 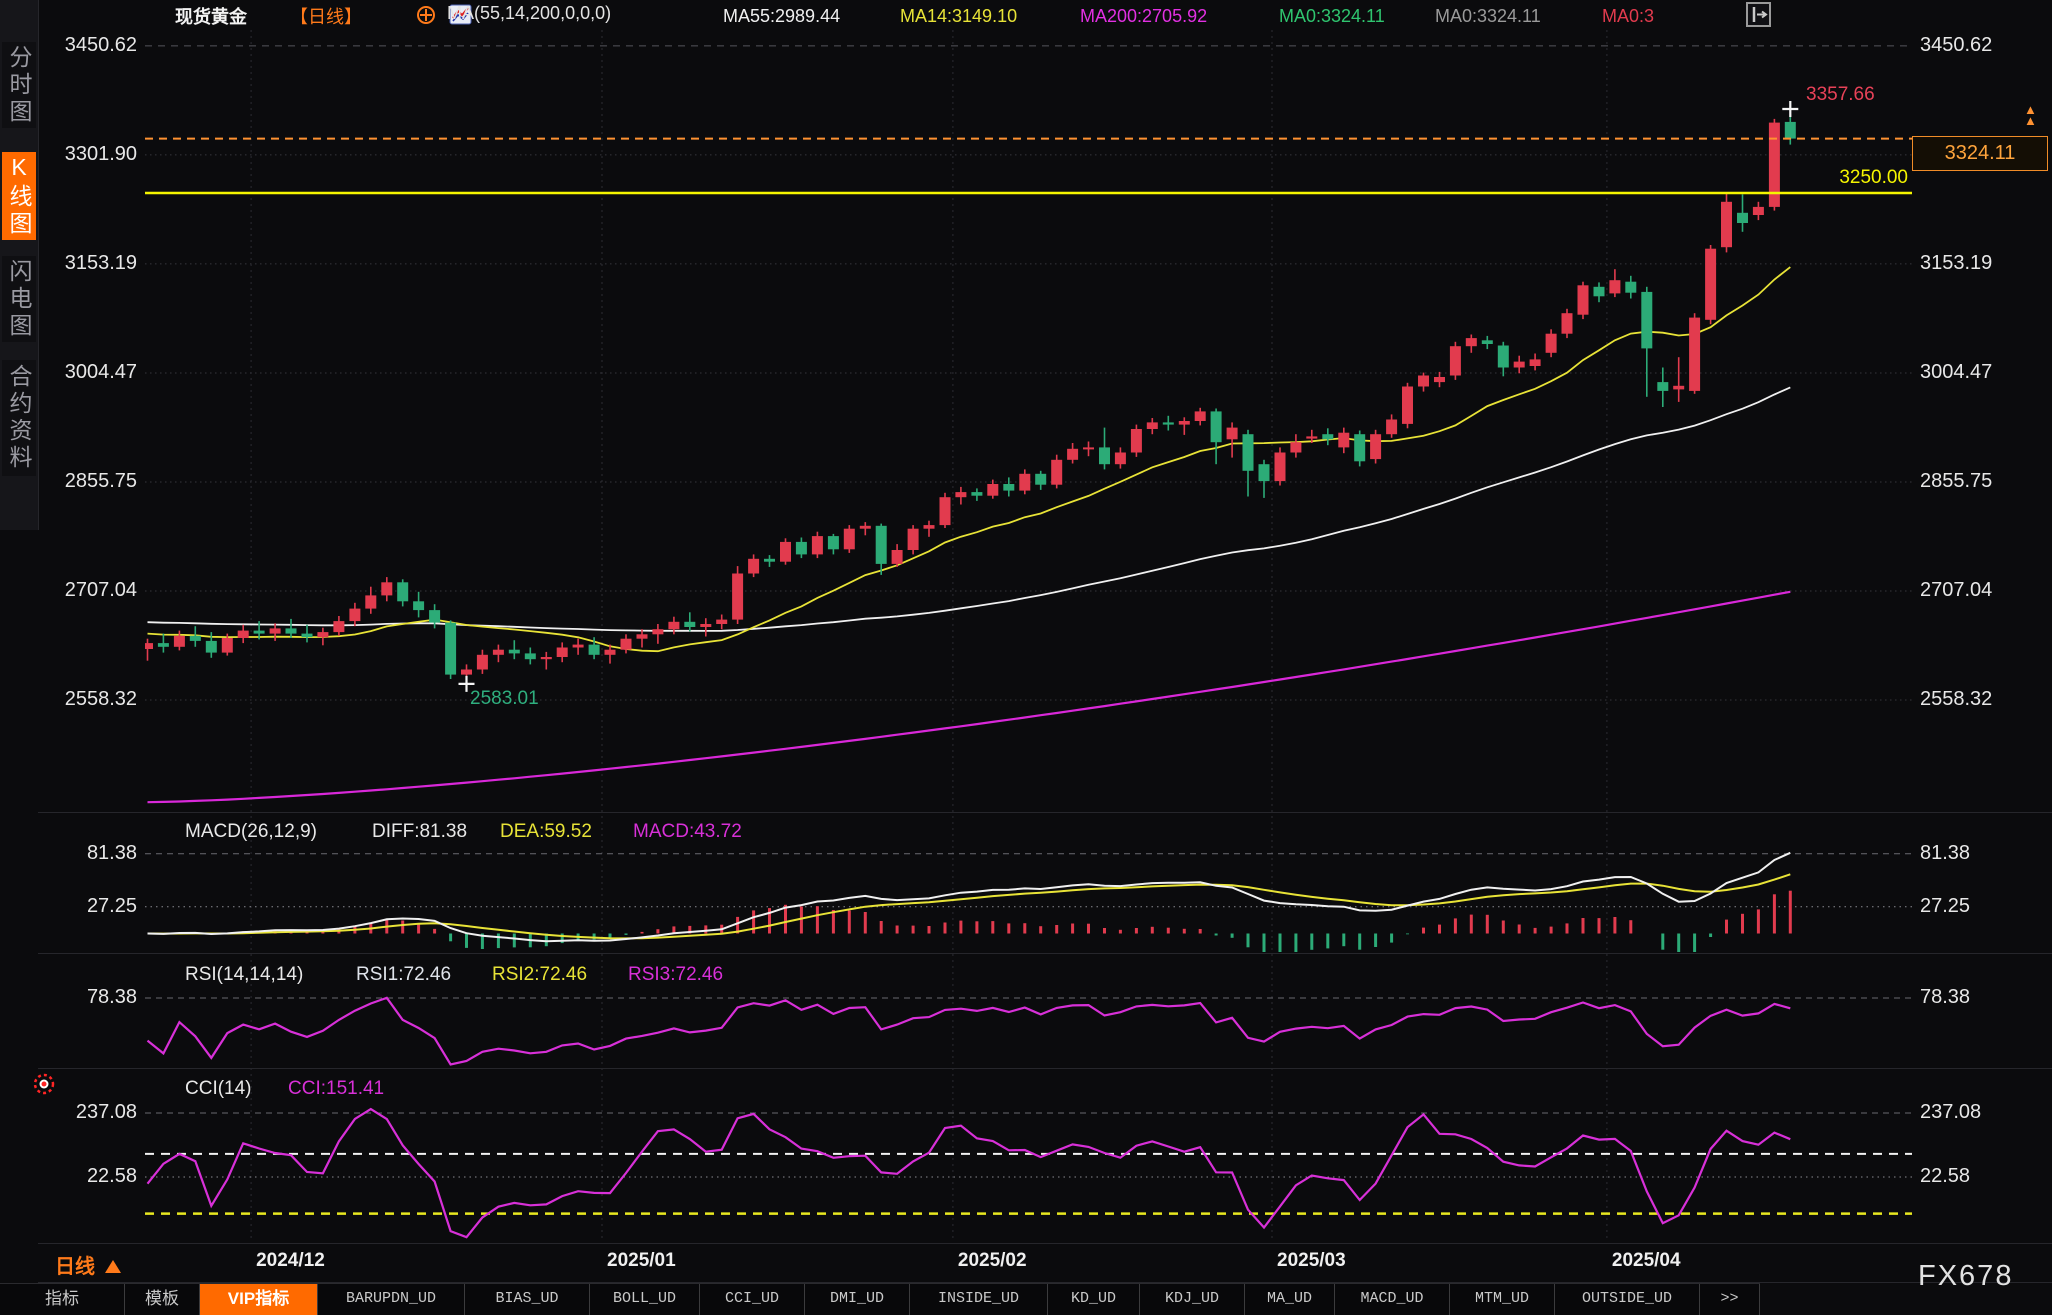 I want to click on xaxis-month-label: 2024/12, so click(x=290, y=1260).